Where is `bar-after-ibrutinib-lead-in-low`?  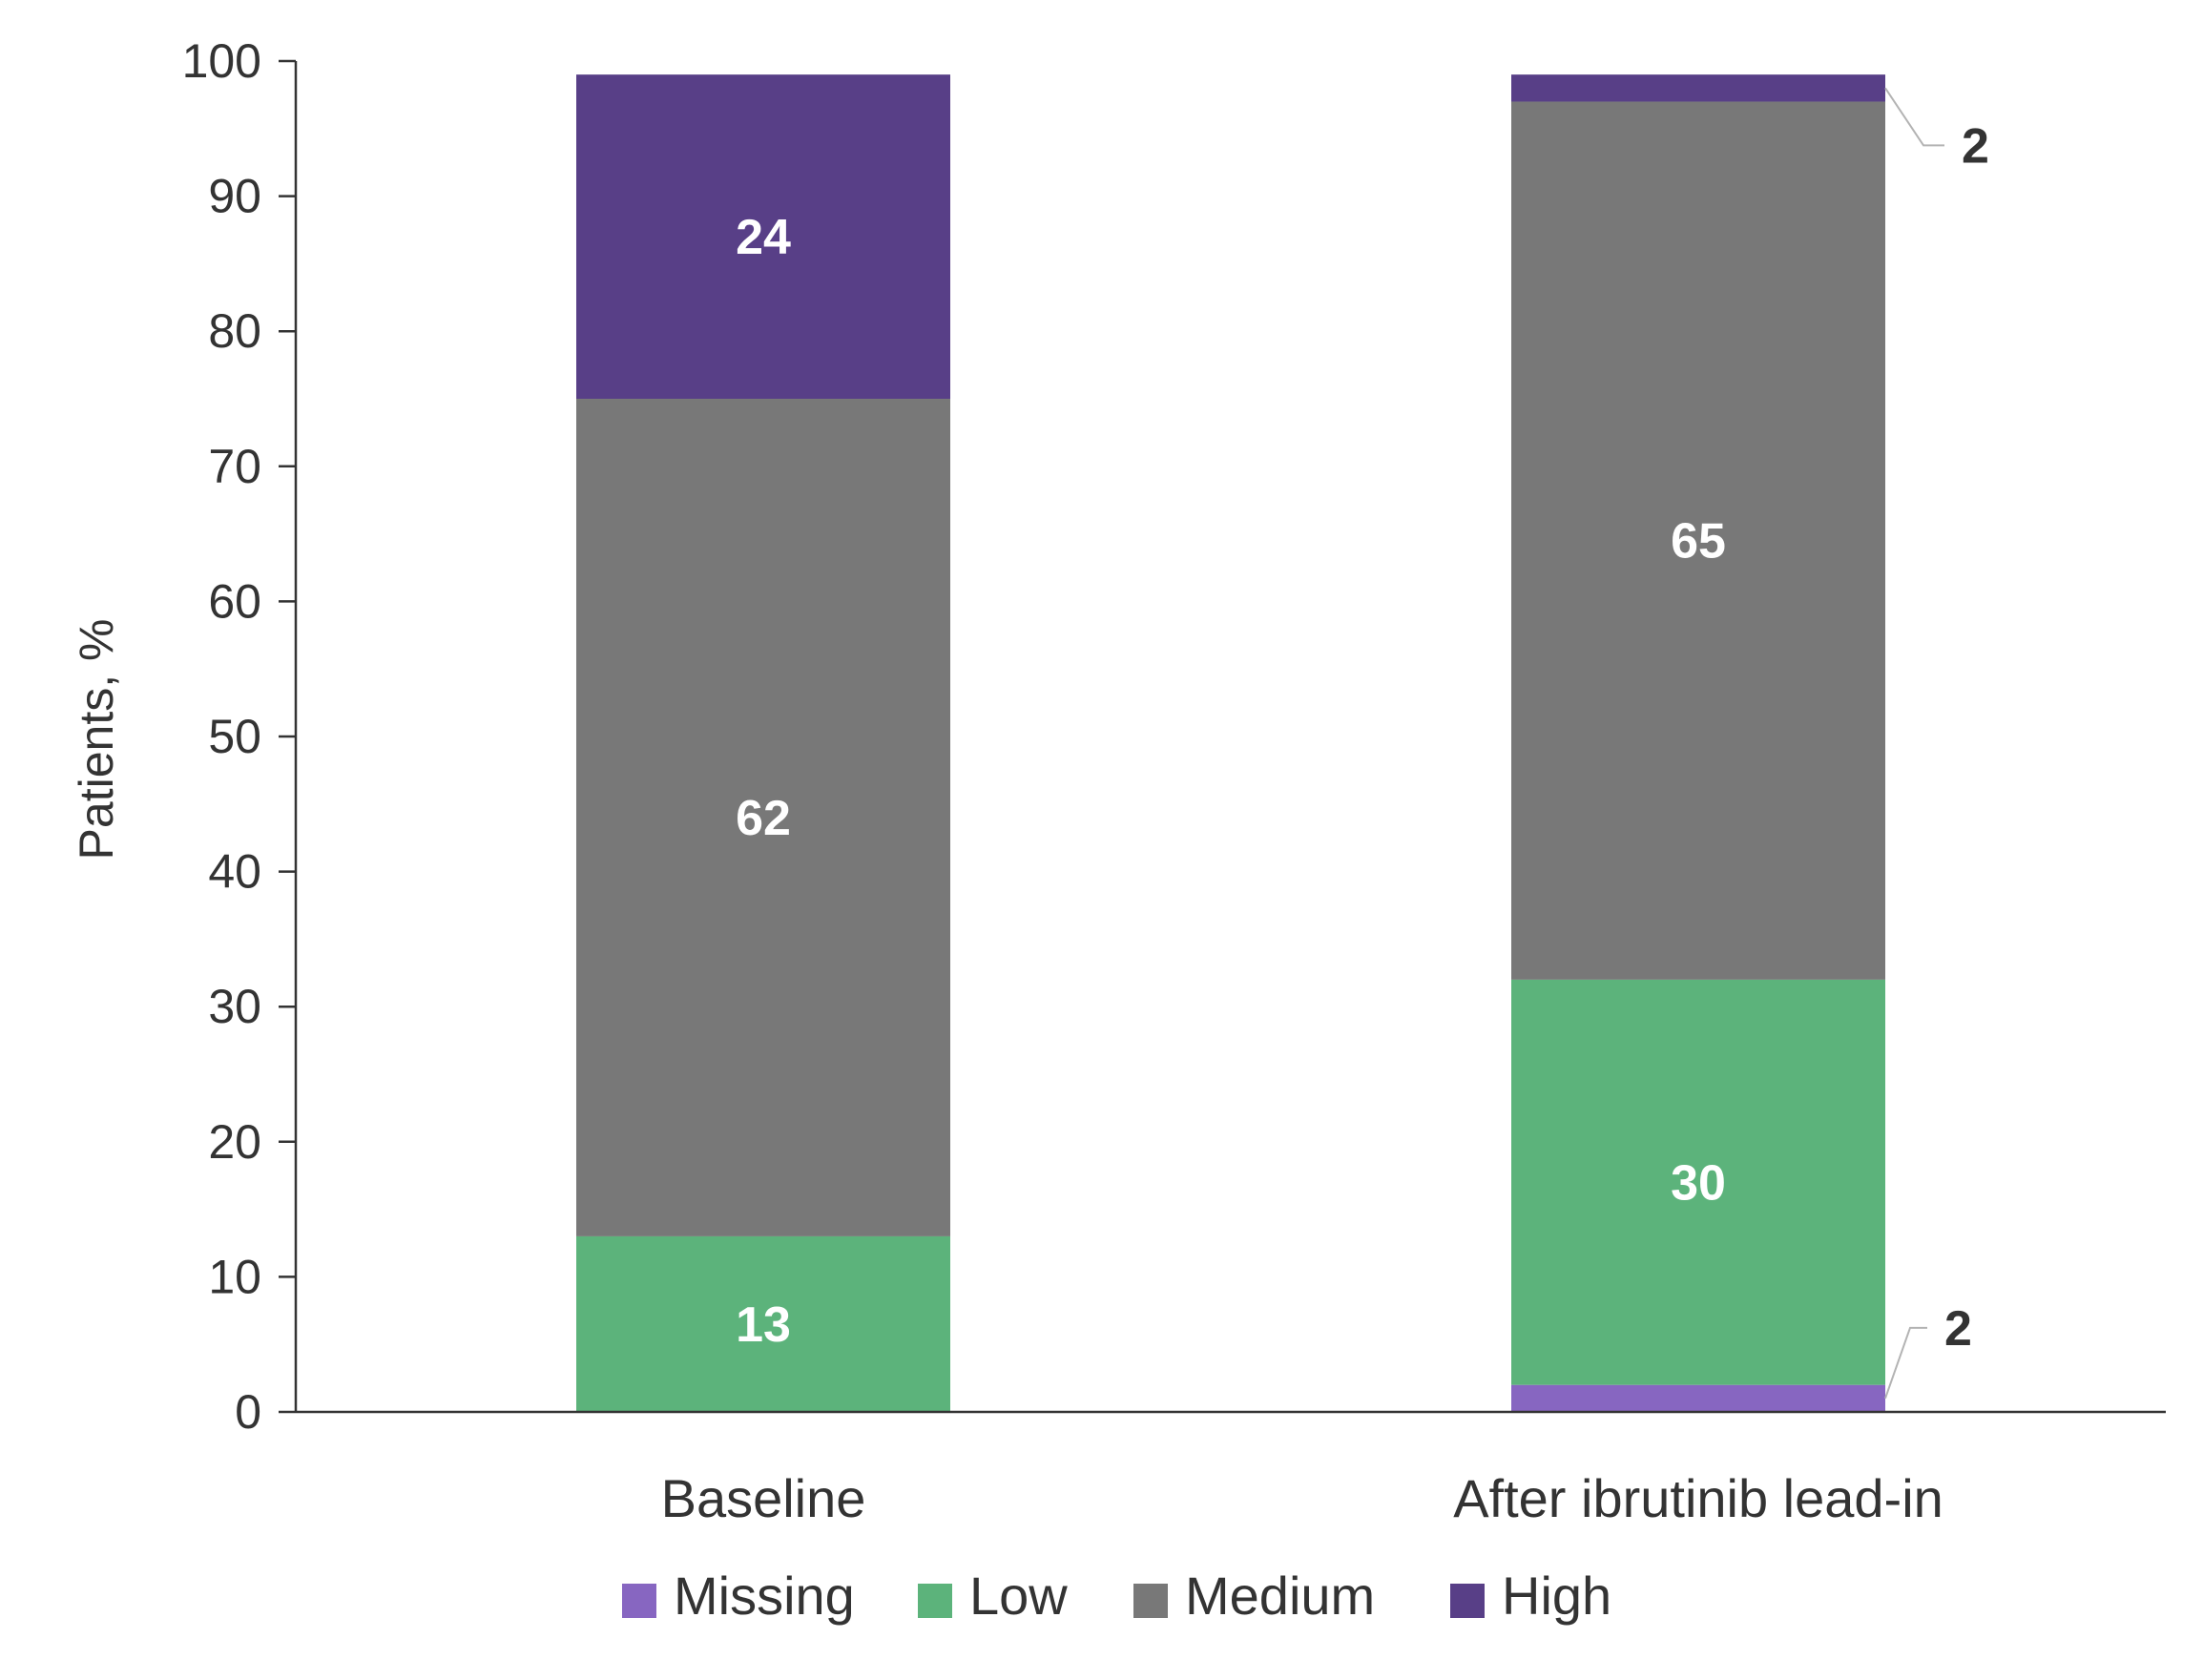
bar-after-ibrutinib-lead-in-low is located at coordinates (1698, 1182).